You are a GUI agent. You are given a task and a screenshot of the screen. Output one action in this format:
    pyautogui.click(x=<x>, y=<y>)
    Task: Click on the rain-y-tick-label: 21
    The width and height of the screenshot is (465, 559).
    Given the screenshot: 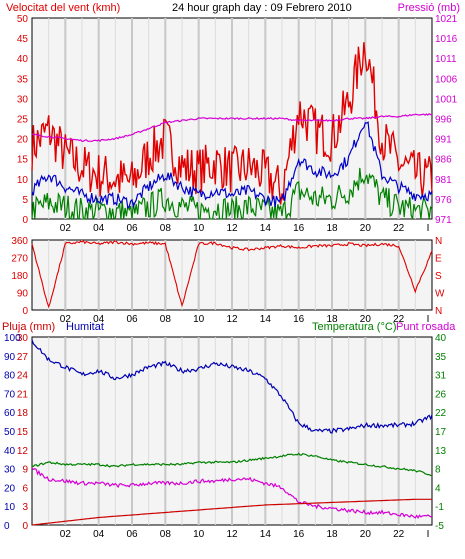 What is the action you would take?
    pyautogui.click(x=23, y=394)
    